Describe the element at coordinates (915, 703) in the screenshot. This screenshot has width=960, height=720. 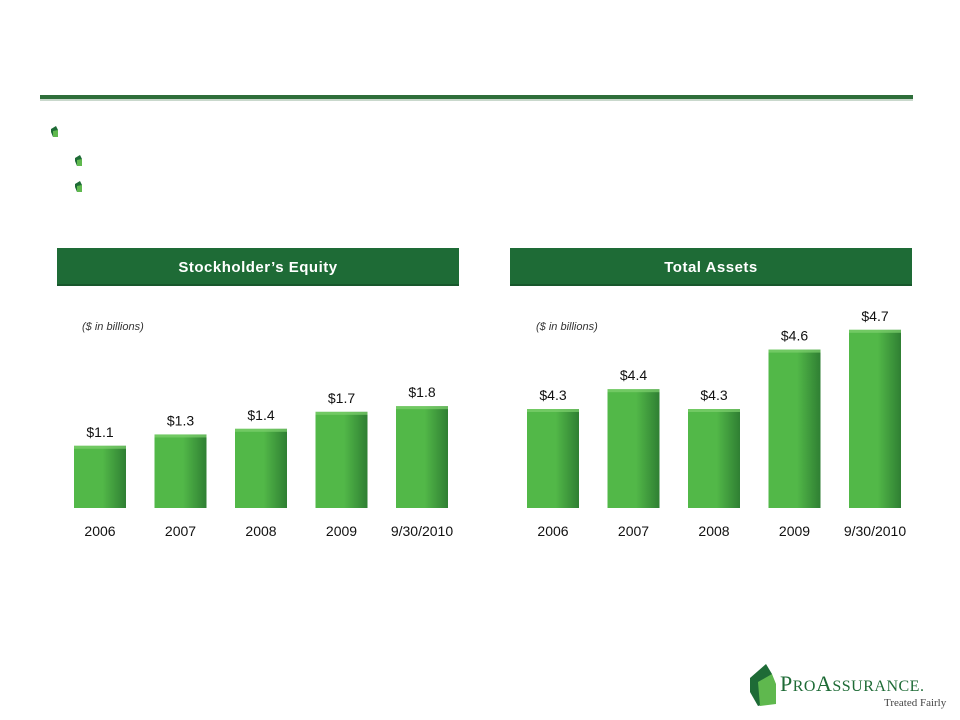
I see `logo-tagline: Treated Fairly` at that location.